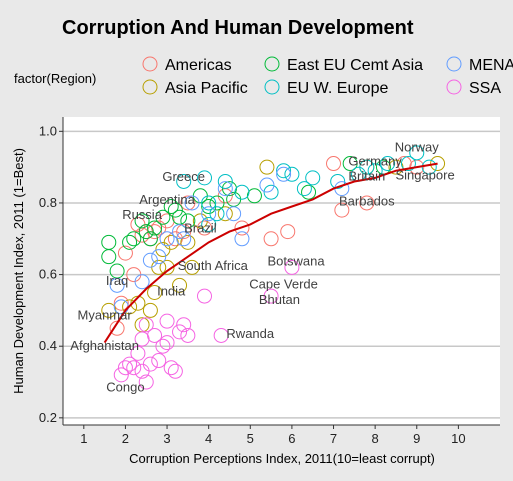  What do you see at coordinates (125, 438) in the screenshot?
I see `x-tick-label: 2` at bounding box center [125, 438].